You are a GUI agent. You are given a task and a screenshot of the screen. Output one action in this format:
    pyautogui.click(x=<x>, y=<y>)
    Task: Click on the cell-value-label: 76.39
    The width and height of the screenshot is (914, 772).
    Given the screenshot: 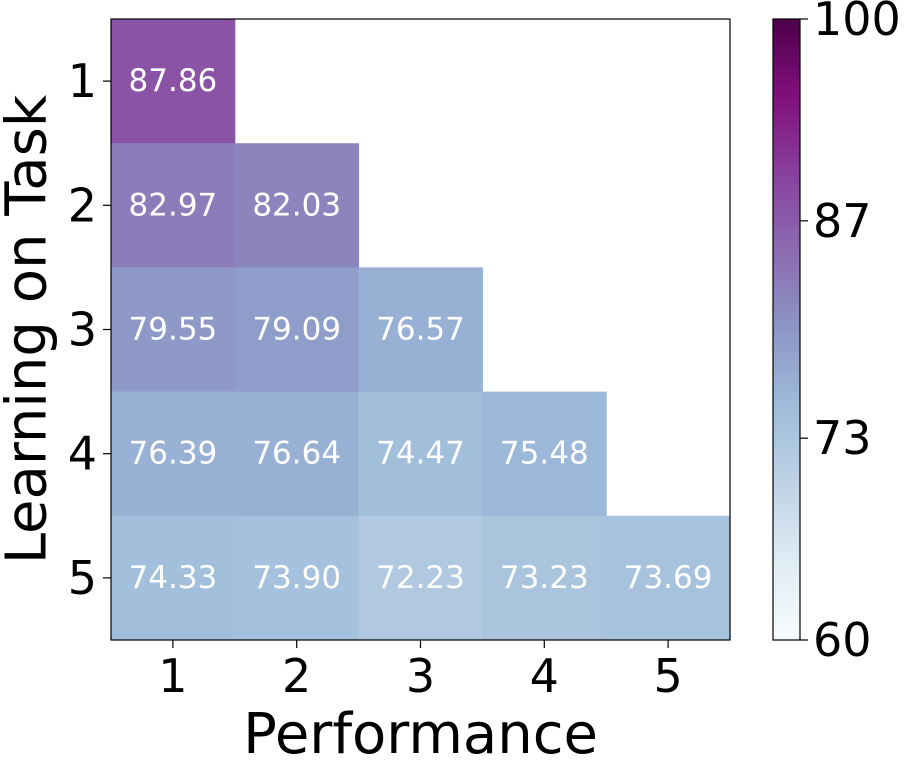 What is the action you would take?
    pyautogui.click(x=173, y=454)
    